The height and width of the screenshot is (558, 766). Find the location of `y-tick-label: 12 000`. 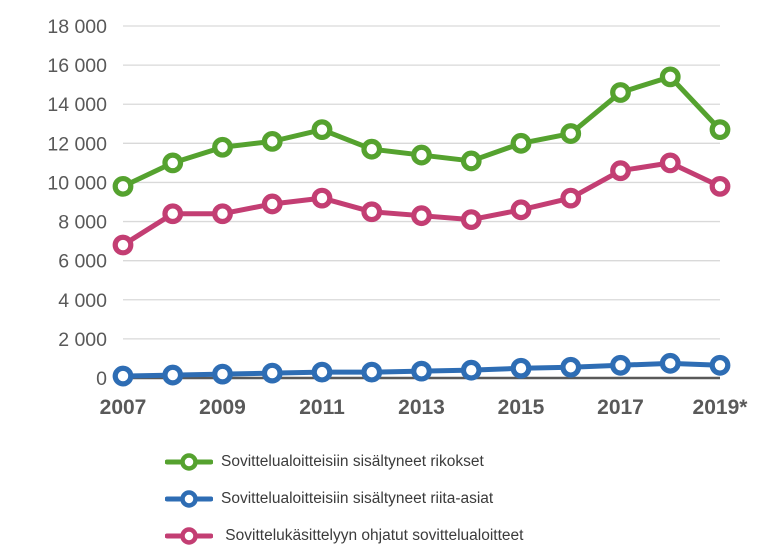

y-tick-label: 12 000 is located at coordinates (77, 144).